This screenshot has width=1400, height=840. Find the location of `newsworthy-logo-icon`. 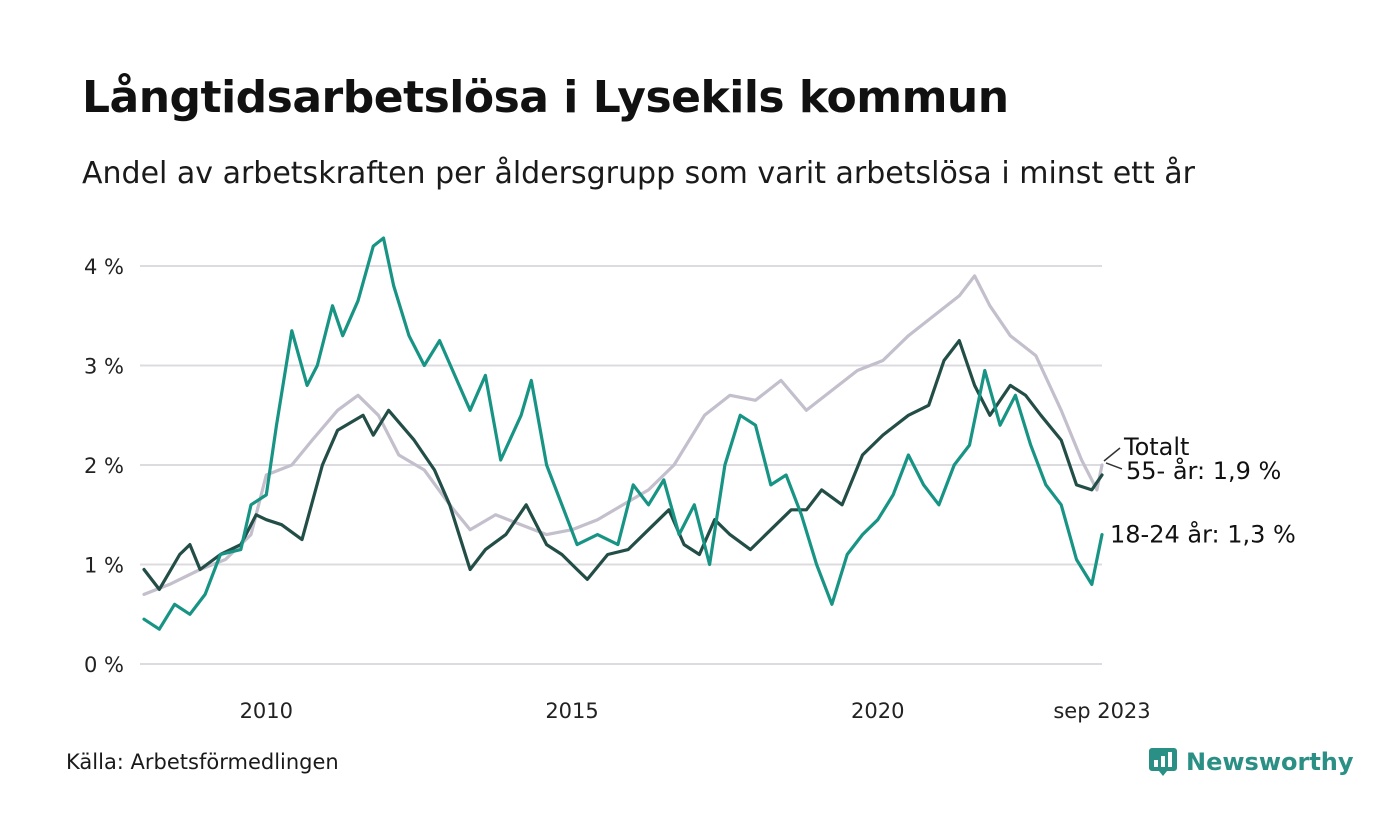

newsworthy-logo-icon is located at coordinates (1163, 762).